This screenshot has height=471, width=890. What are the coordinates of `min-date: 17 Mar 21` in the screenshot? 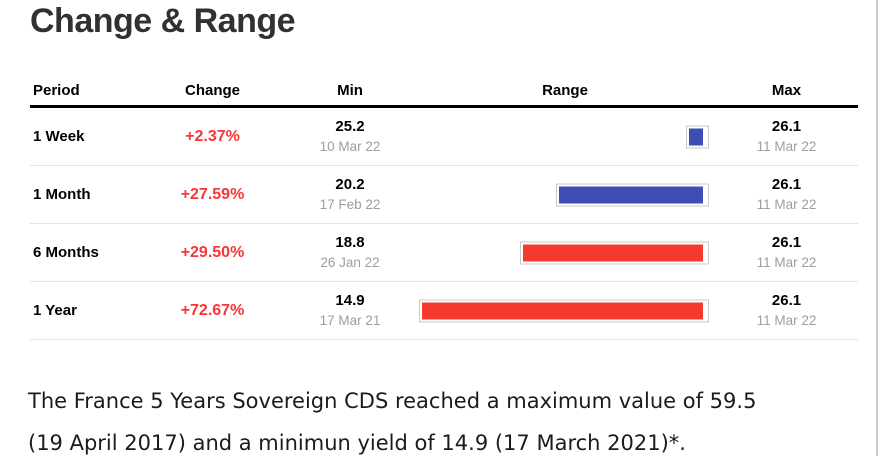 It's located at (350, 320).